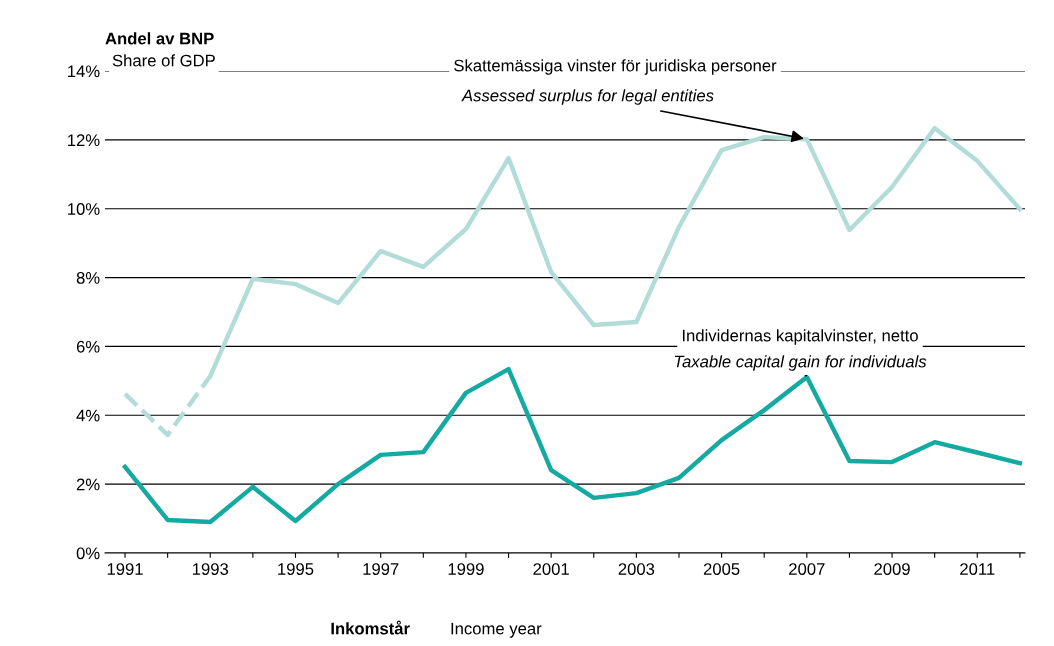 The width and height of the screenshot is (1054, 646). I want to click on annotation: Skattemässiga vinster för juridiska personer, so click(615, 67).